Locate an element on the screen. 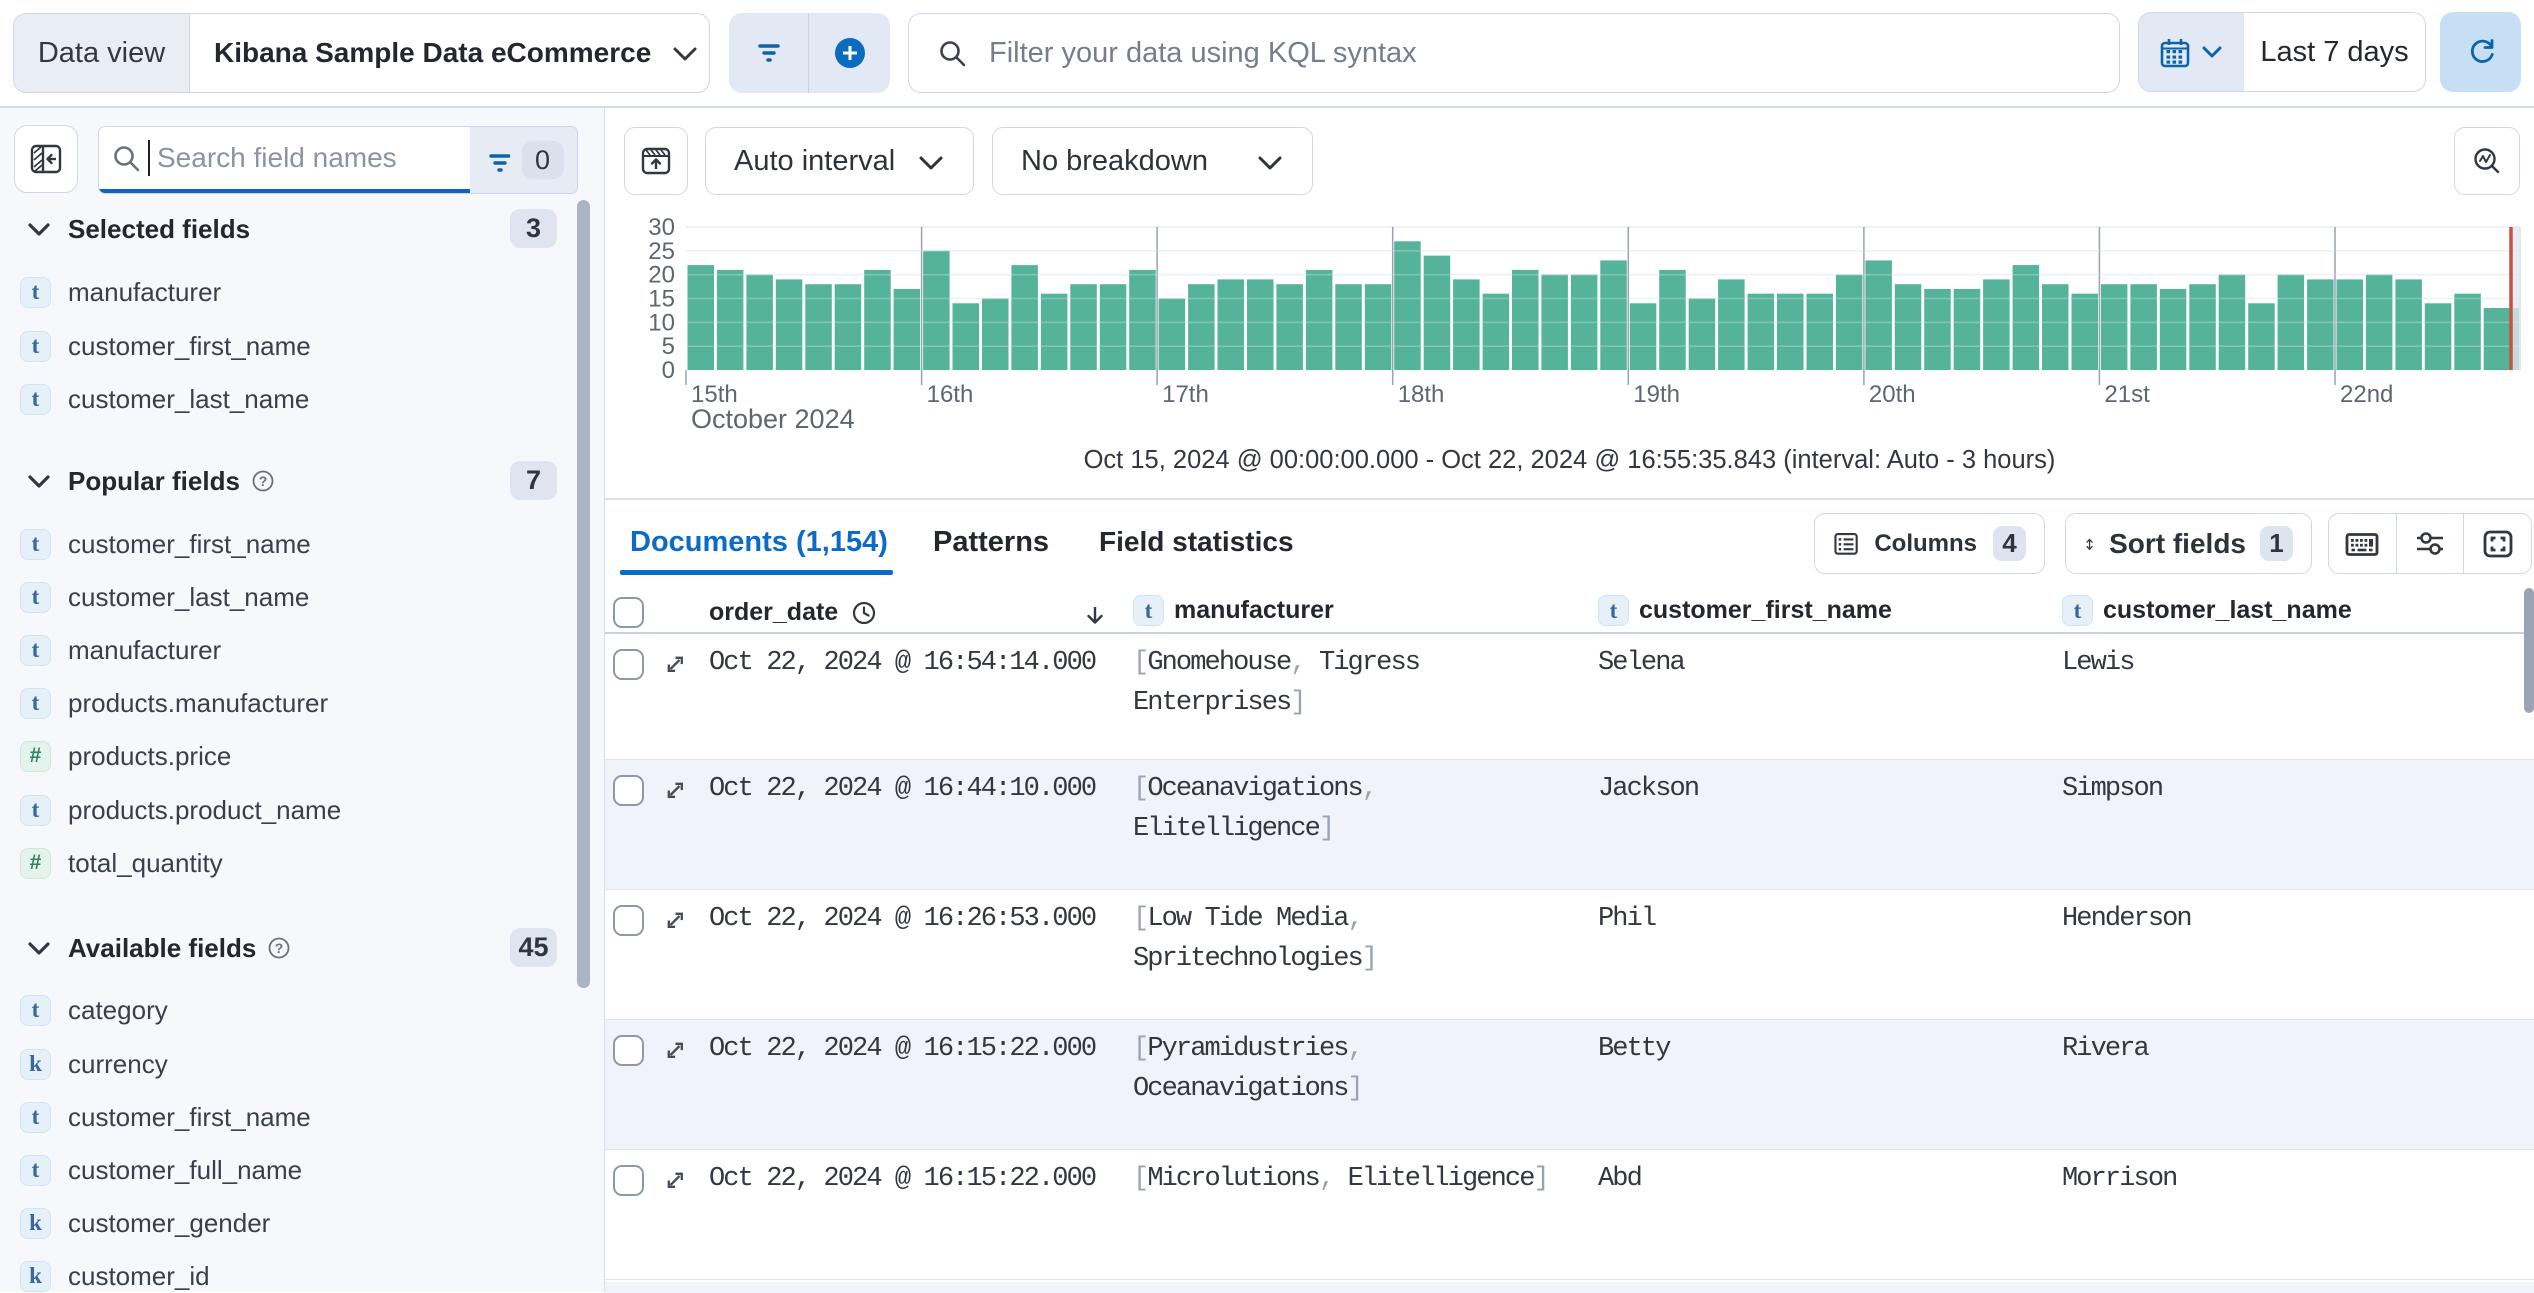  svg-text: 25 is located at coordinates (661, 251).